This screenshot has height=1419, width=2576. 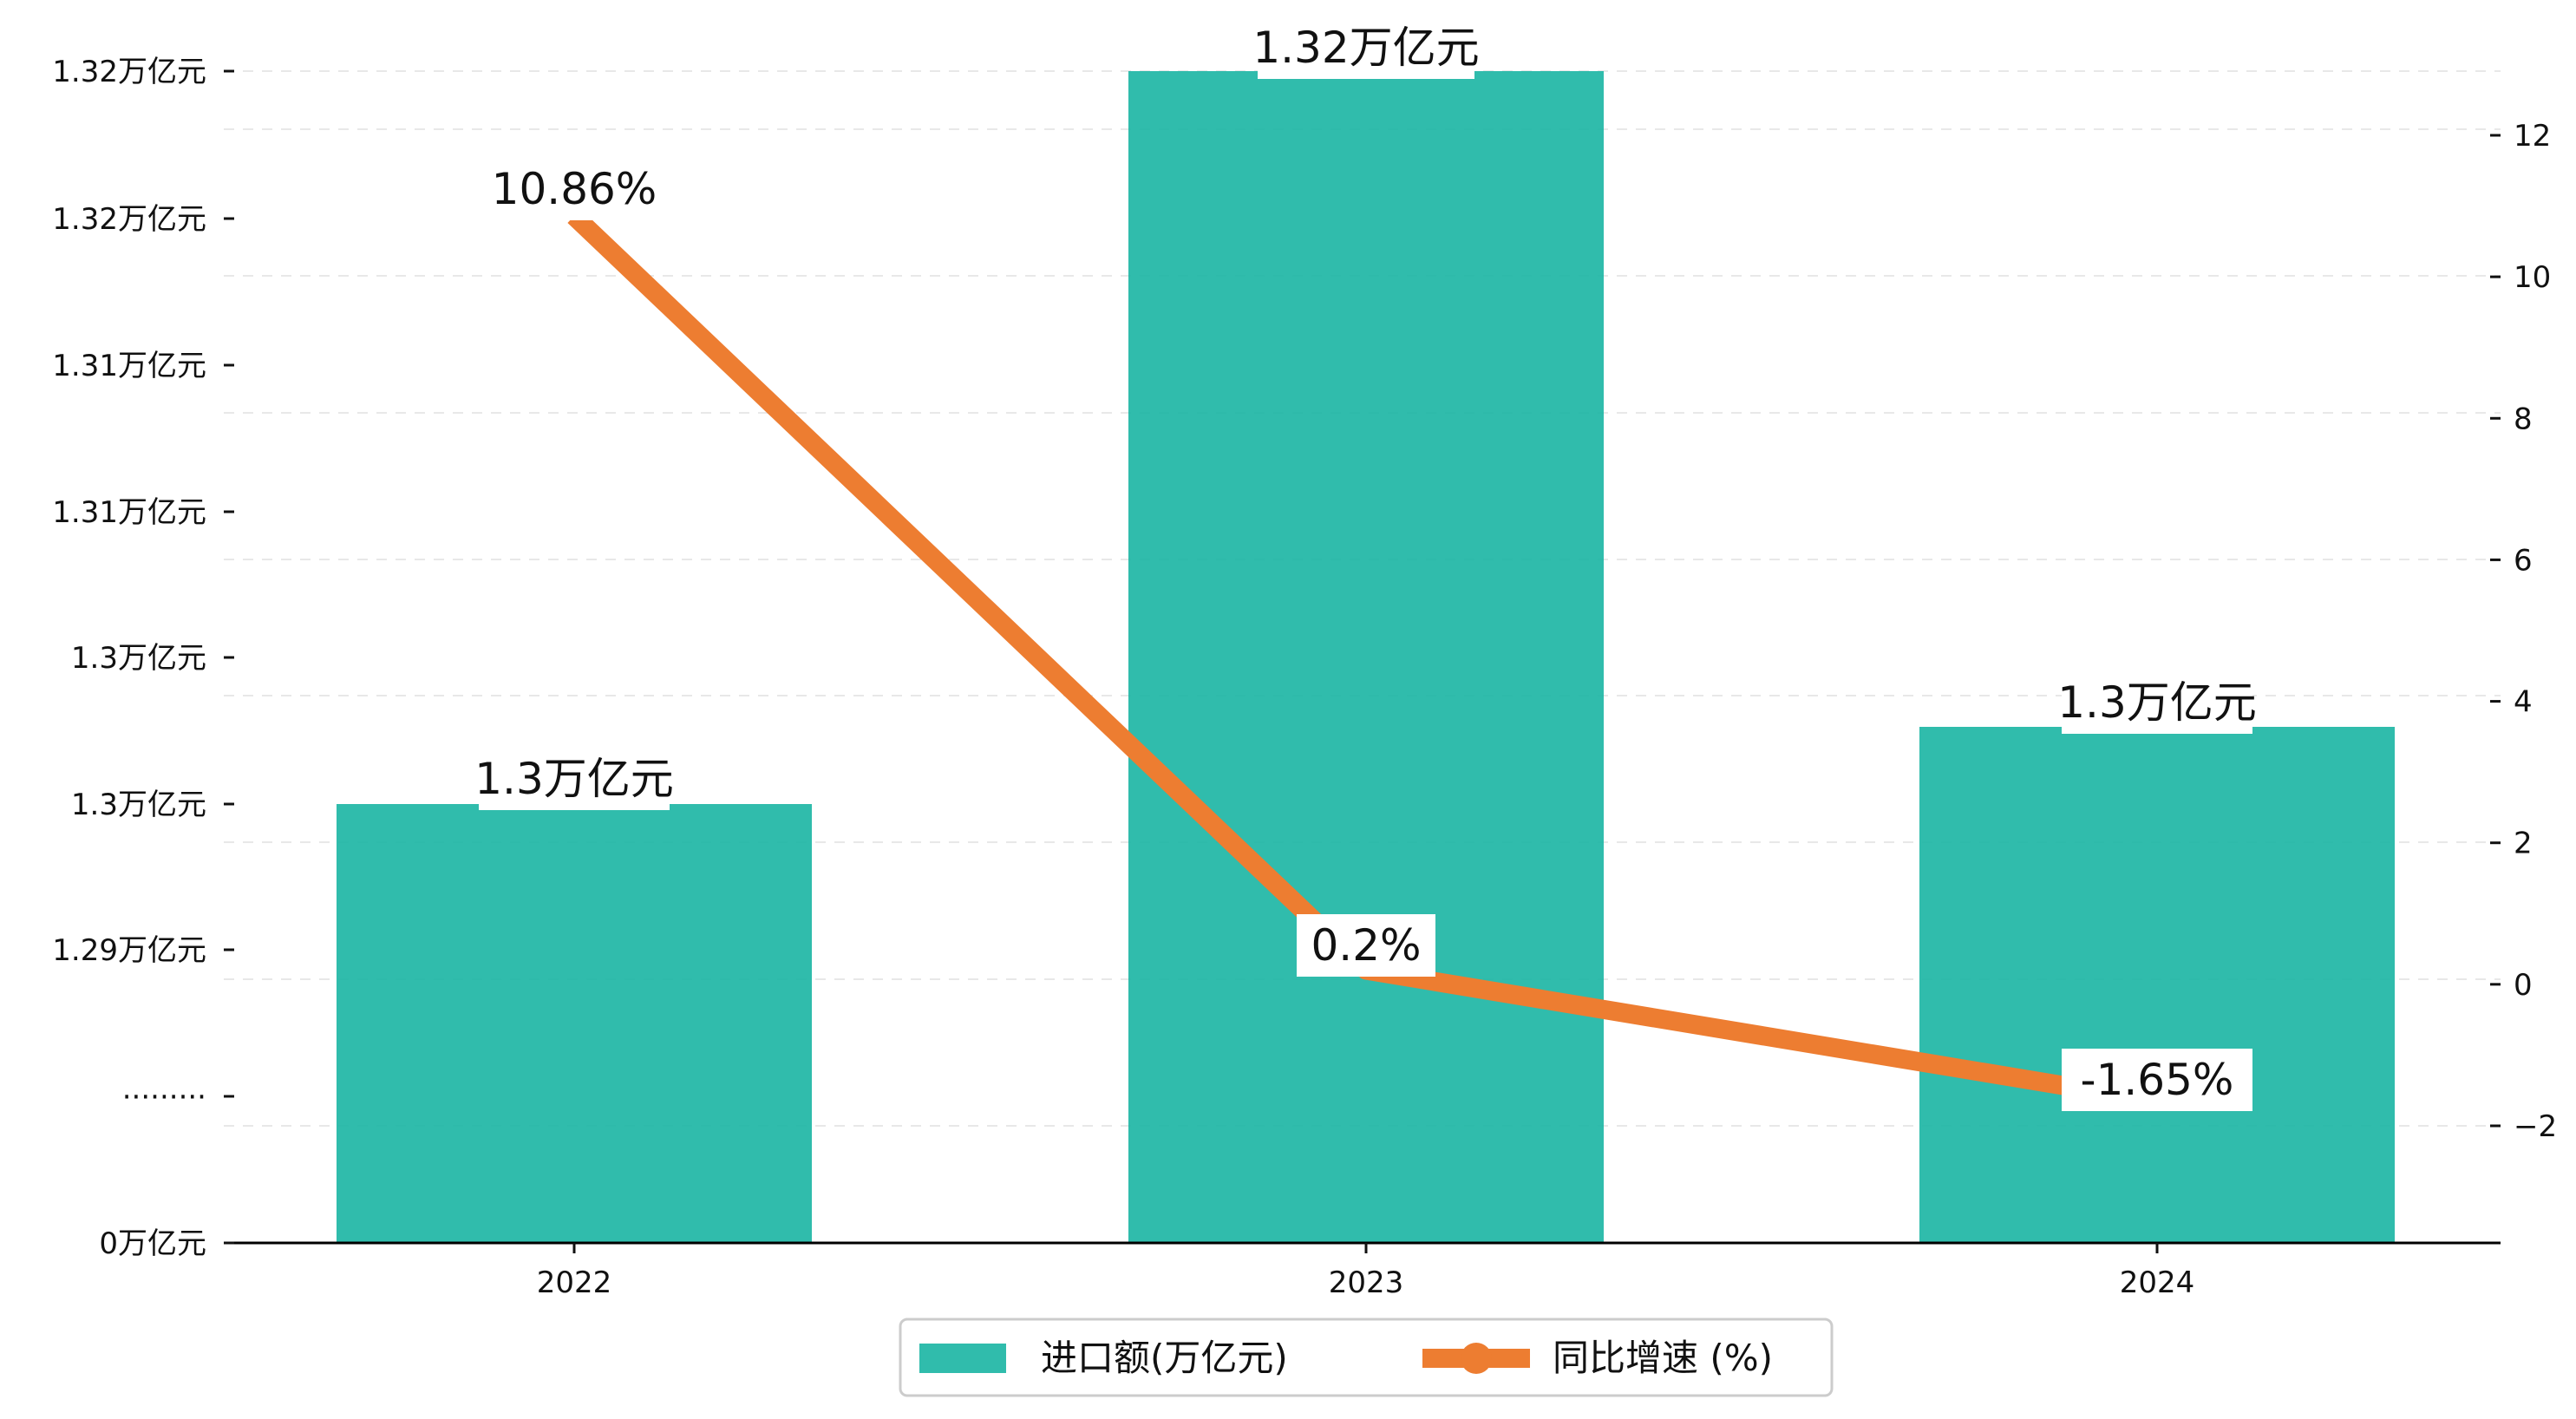 What do you see at coordinates (129, 951) in the screenshot?
I see `left-tick-label: 1.29万亿元` at bounding box center [129, 951].